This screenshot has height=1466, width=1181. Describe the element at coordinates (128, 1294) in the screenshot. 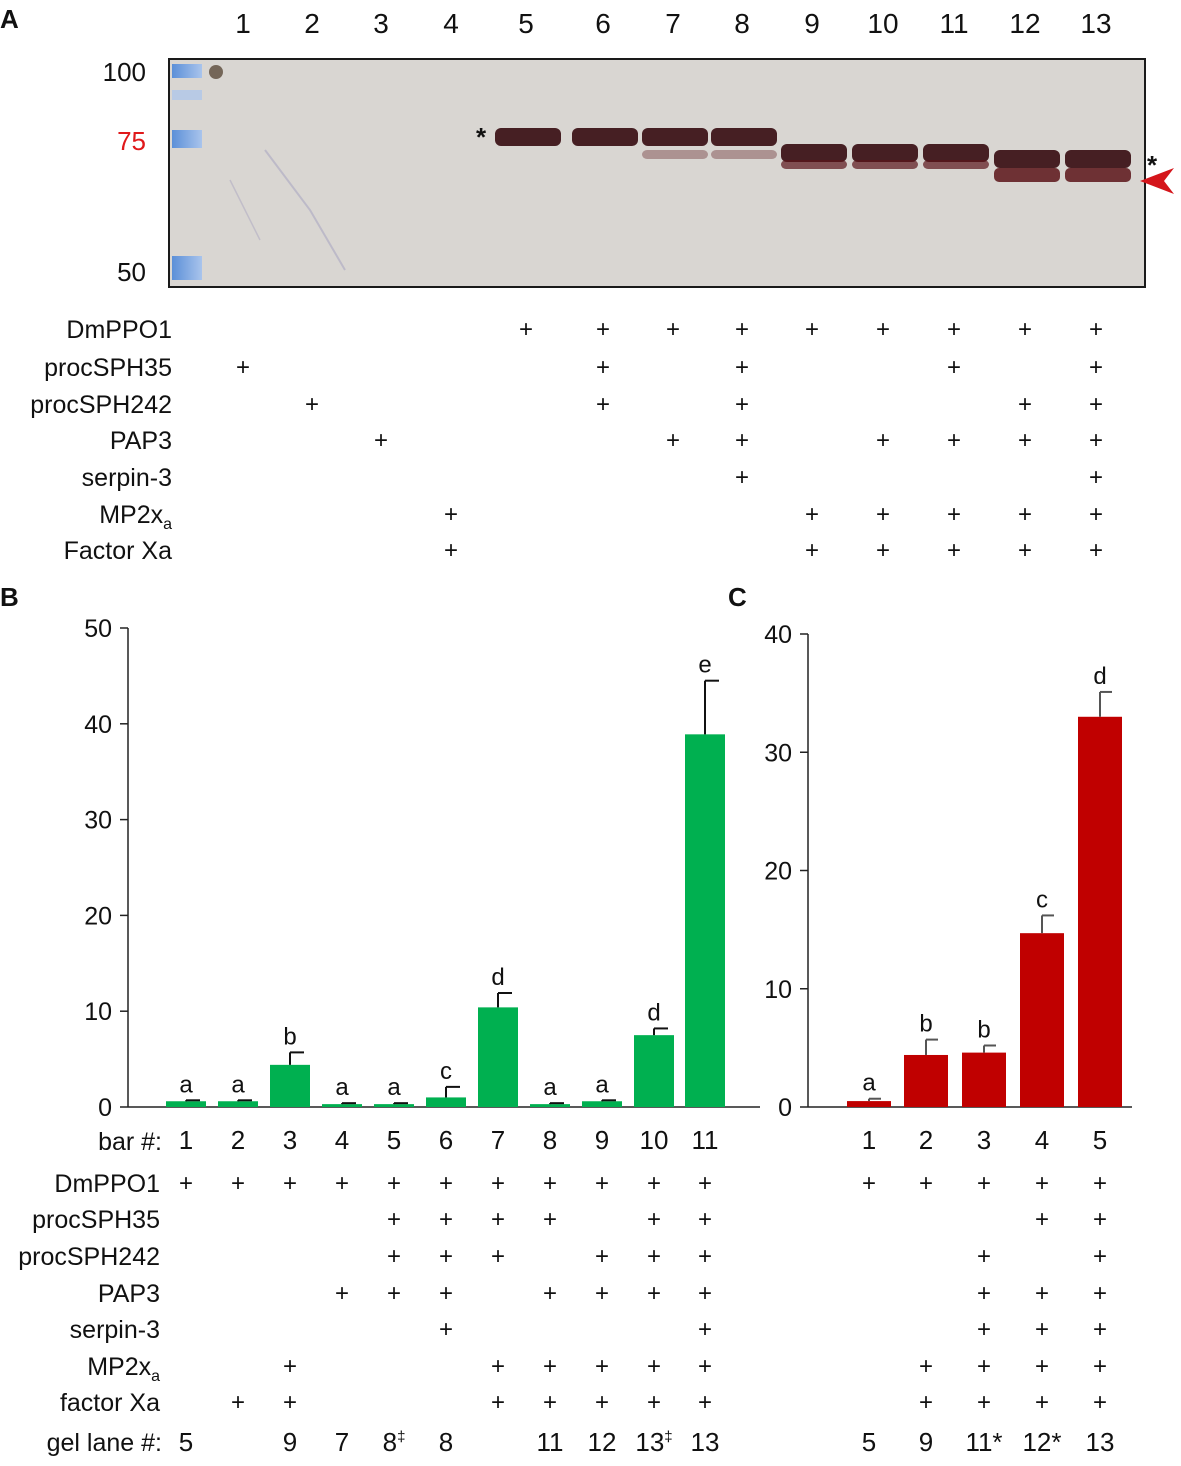

I see `treatment-label: PAP3` at that location.